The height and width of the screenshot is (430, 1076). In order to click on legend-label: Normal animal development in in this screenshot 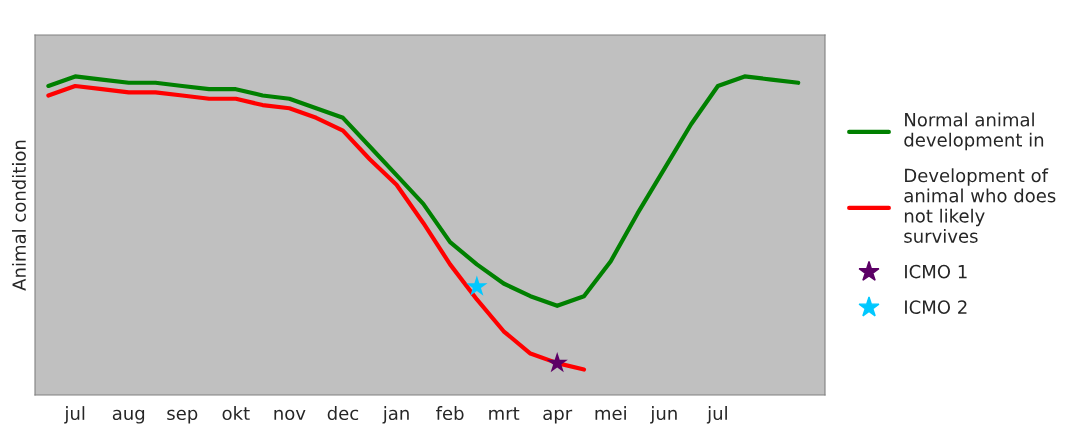, I will do `click(974, 131)`.